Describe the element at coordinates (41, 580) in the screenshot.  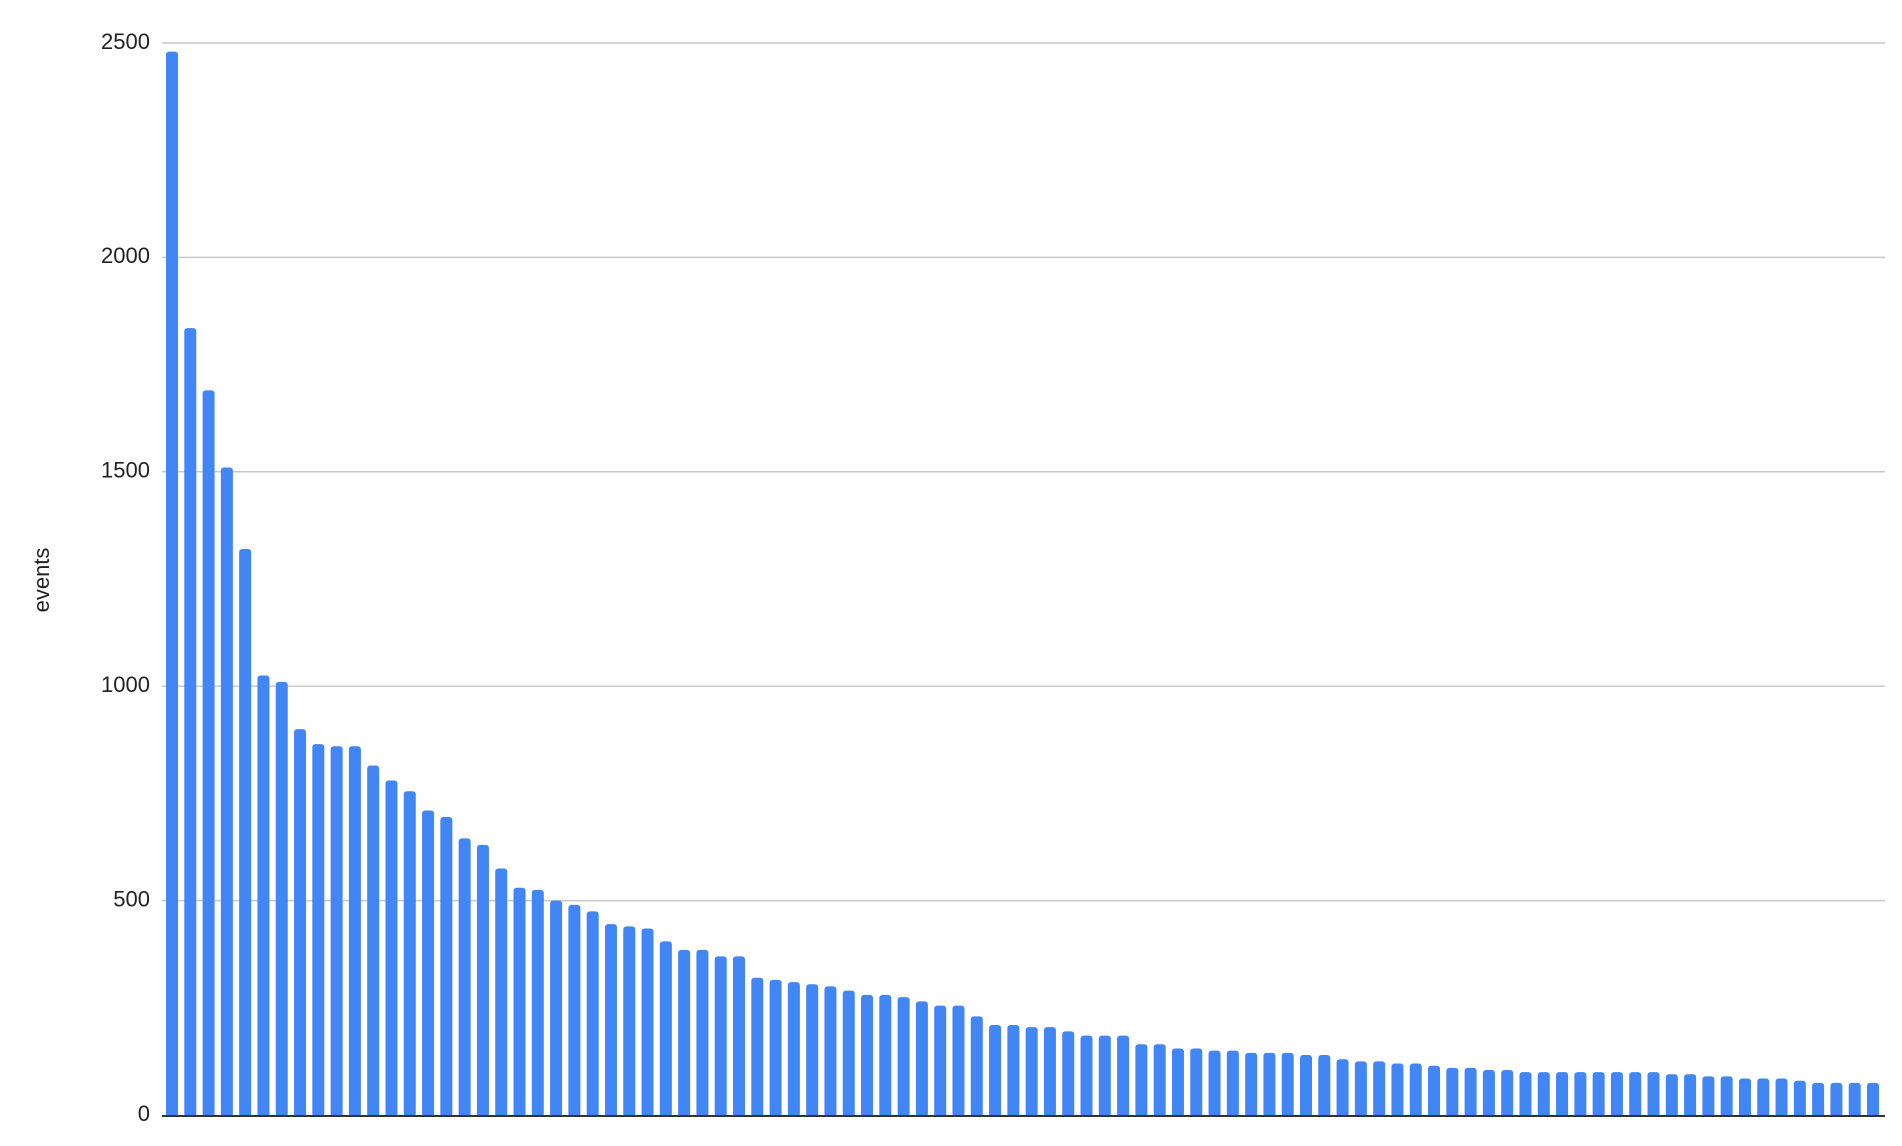
I see `y-axis-label: events` at that location.